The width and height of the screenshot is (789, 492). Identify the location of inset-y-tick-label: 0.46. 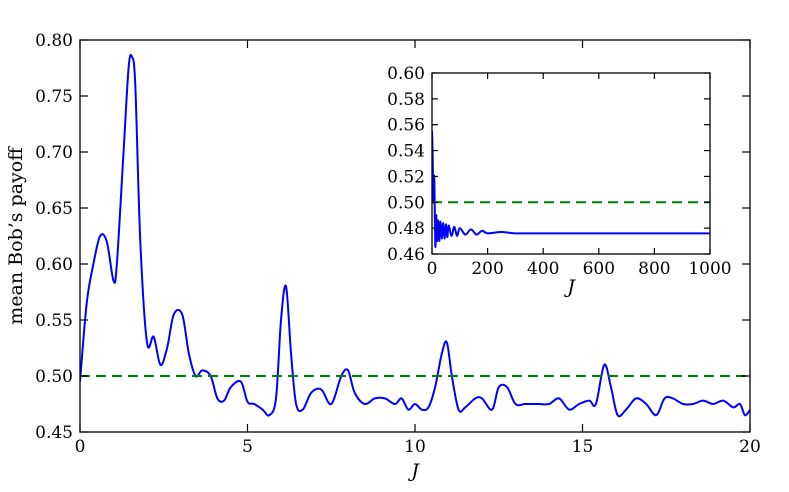
(406, 255).